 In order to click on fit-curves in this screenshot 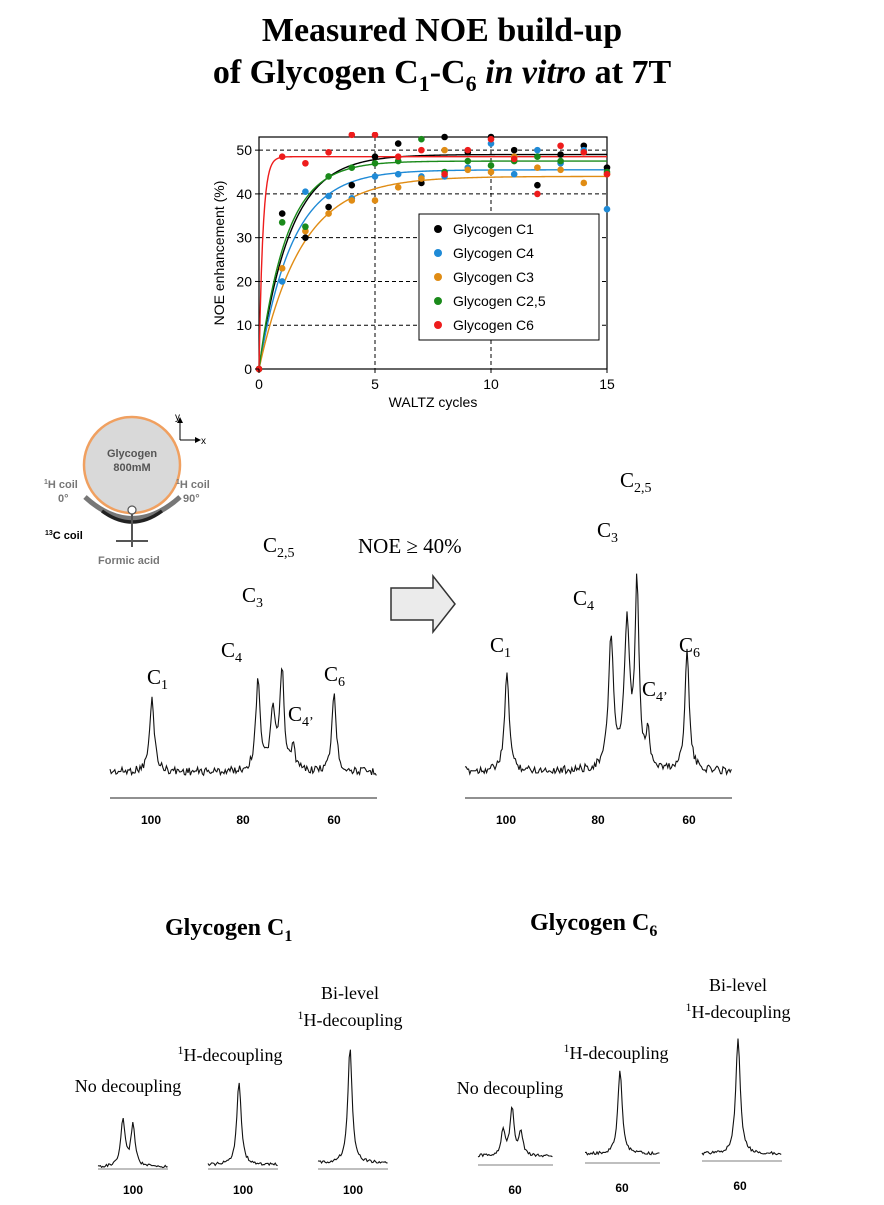, I will do `click(432, 261)`.